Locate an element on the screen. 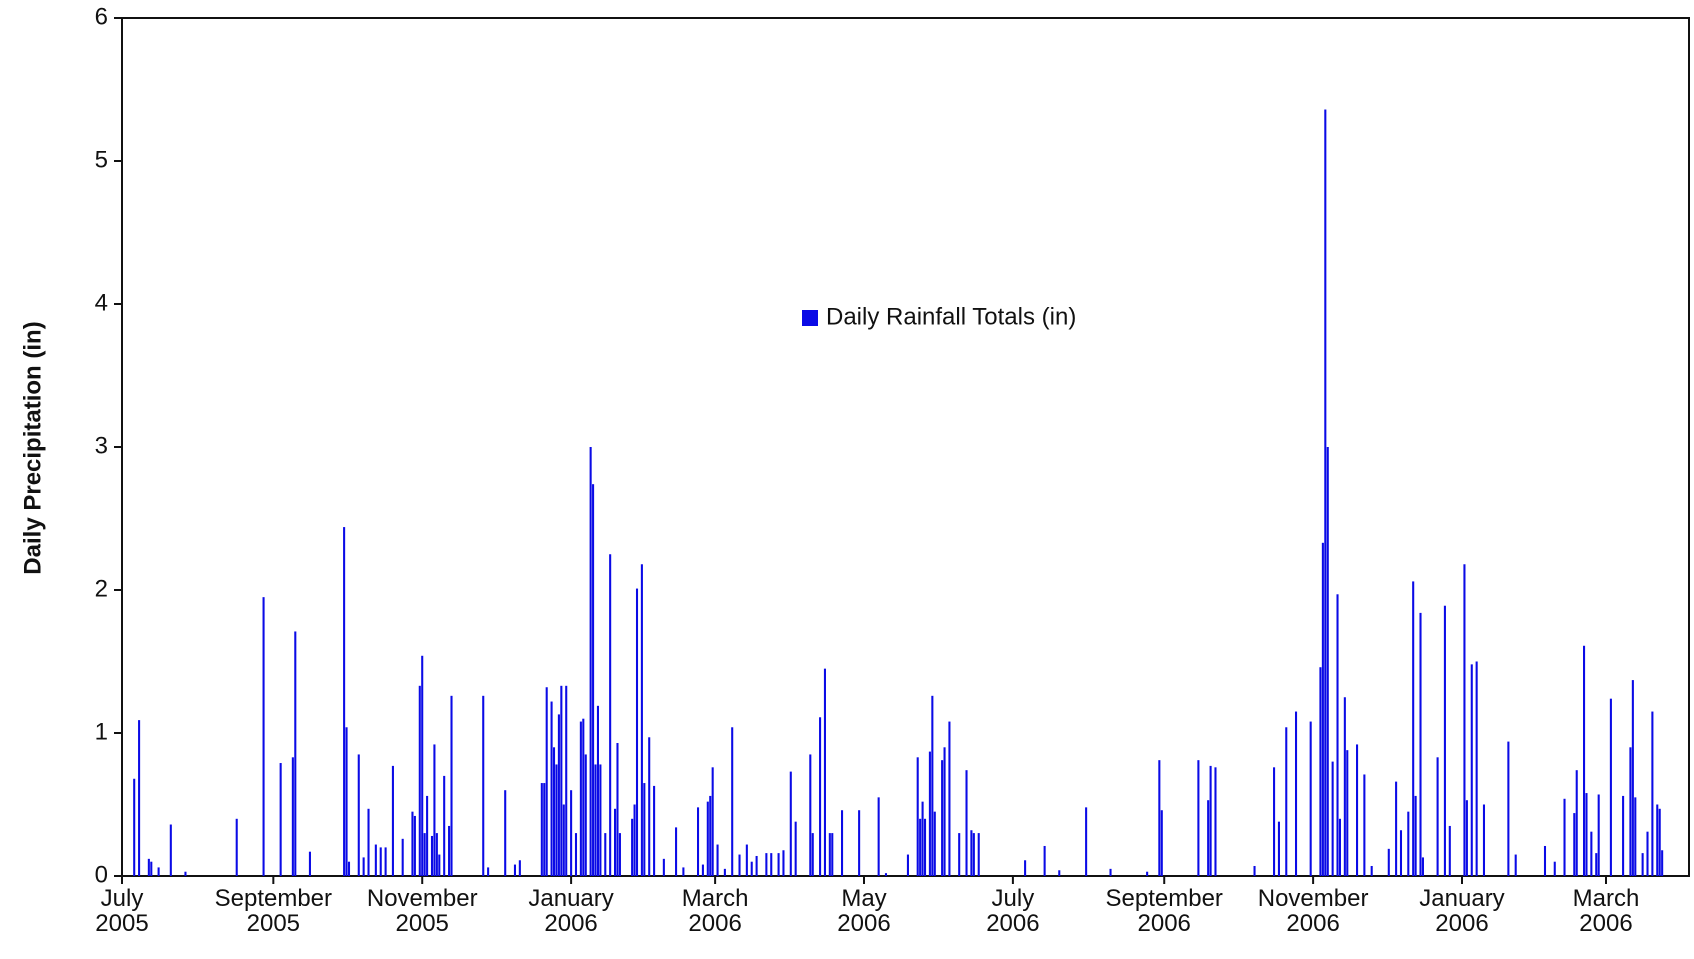 The width and height of the screenshot is (1694, 959). x-tick-label: March 2006 is located at coordinates (715, 911).